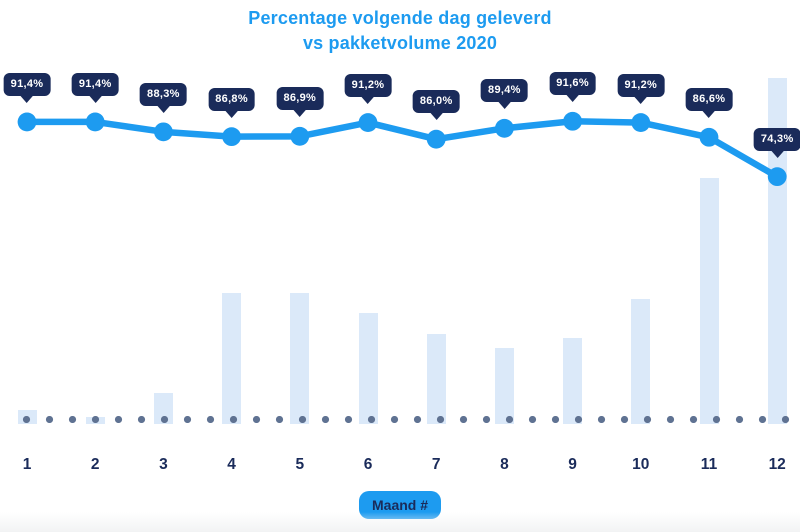 This screenshot has width=800, height=532. I want to click on chart-title-line2: vs pakketvolume 2020, so click(400, 43).